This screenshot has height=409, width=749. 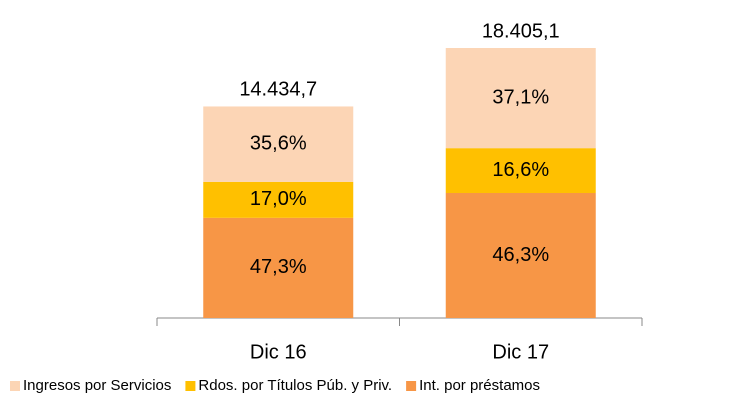 I want to click on total-label: 18.405,1, so click(x=521, y=31).